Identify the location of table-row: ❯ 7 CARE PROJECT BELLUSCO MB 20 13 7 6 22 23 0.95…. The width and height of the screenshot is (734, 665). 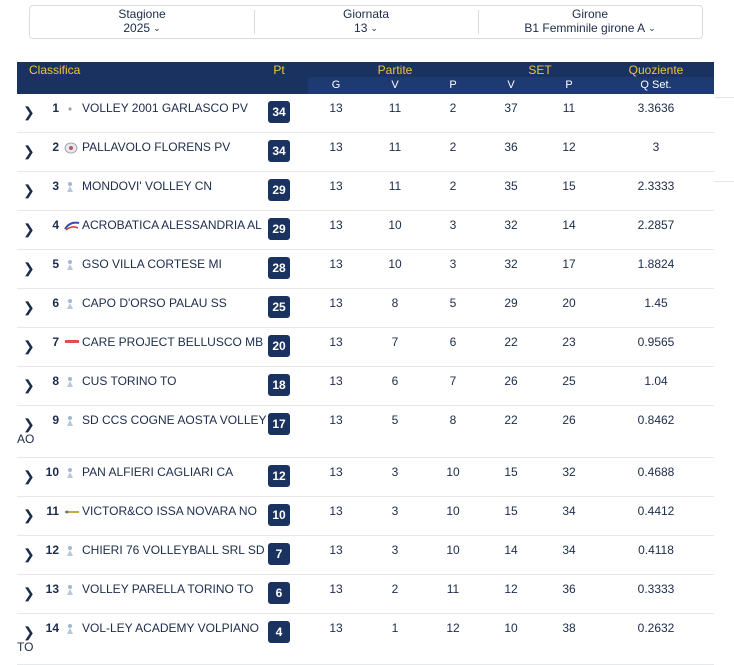
(365, 347).